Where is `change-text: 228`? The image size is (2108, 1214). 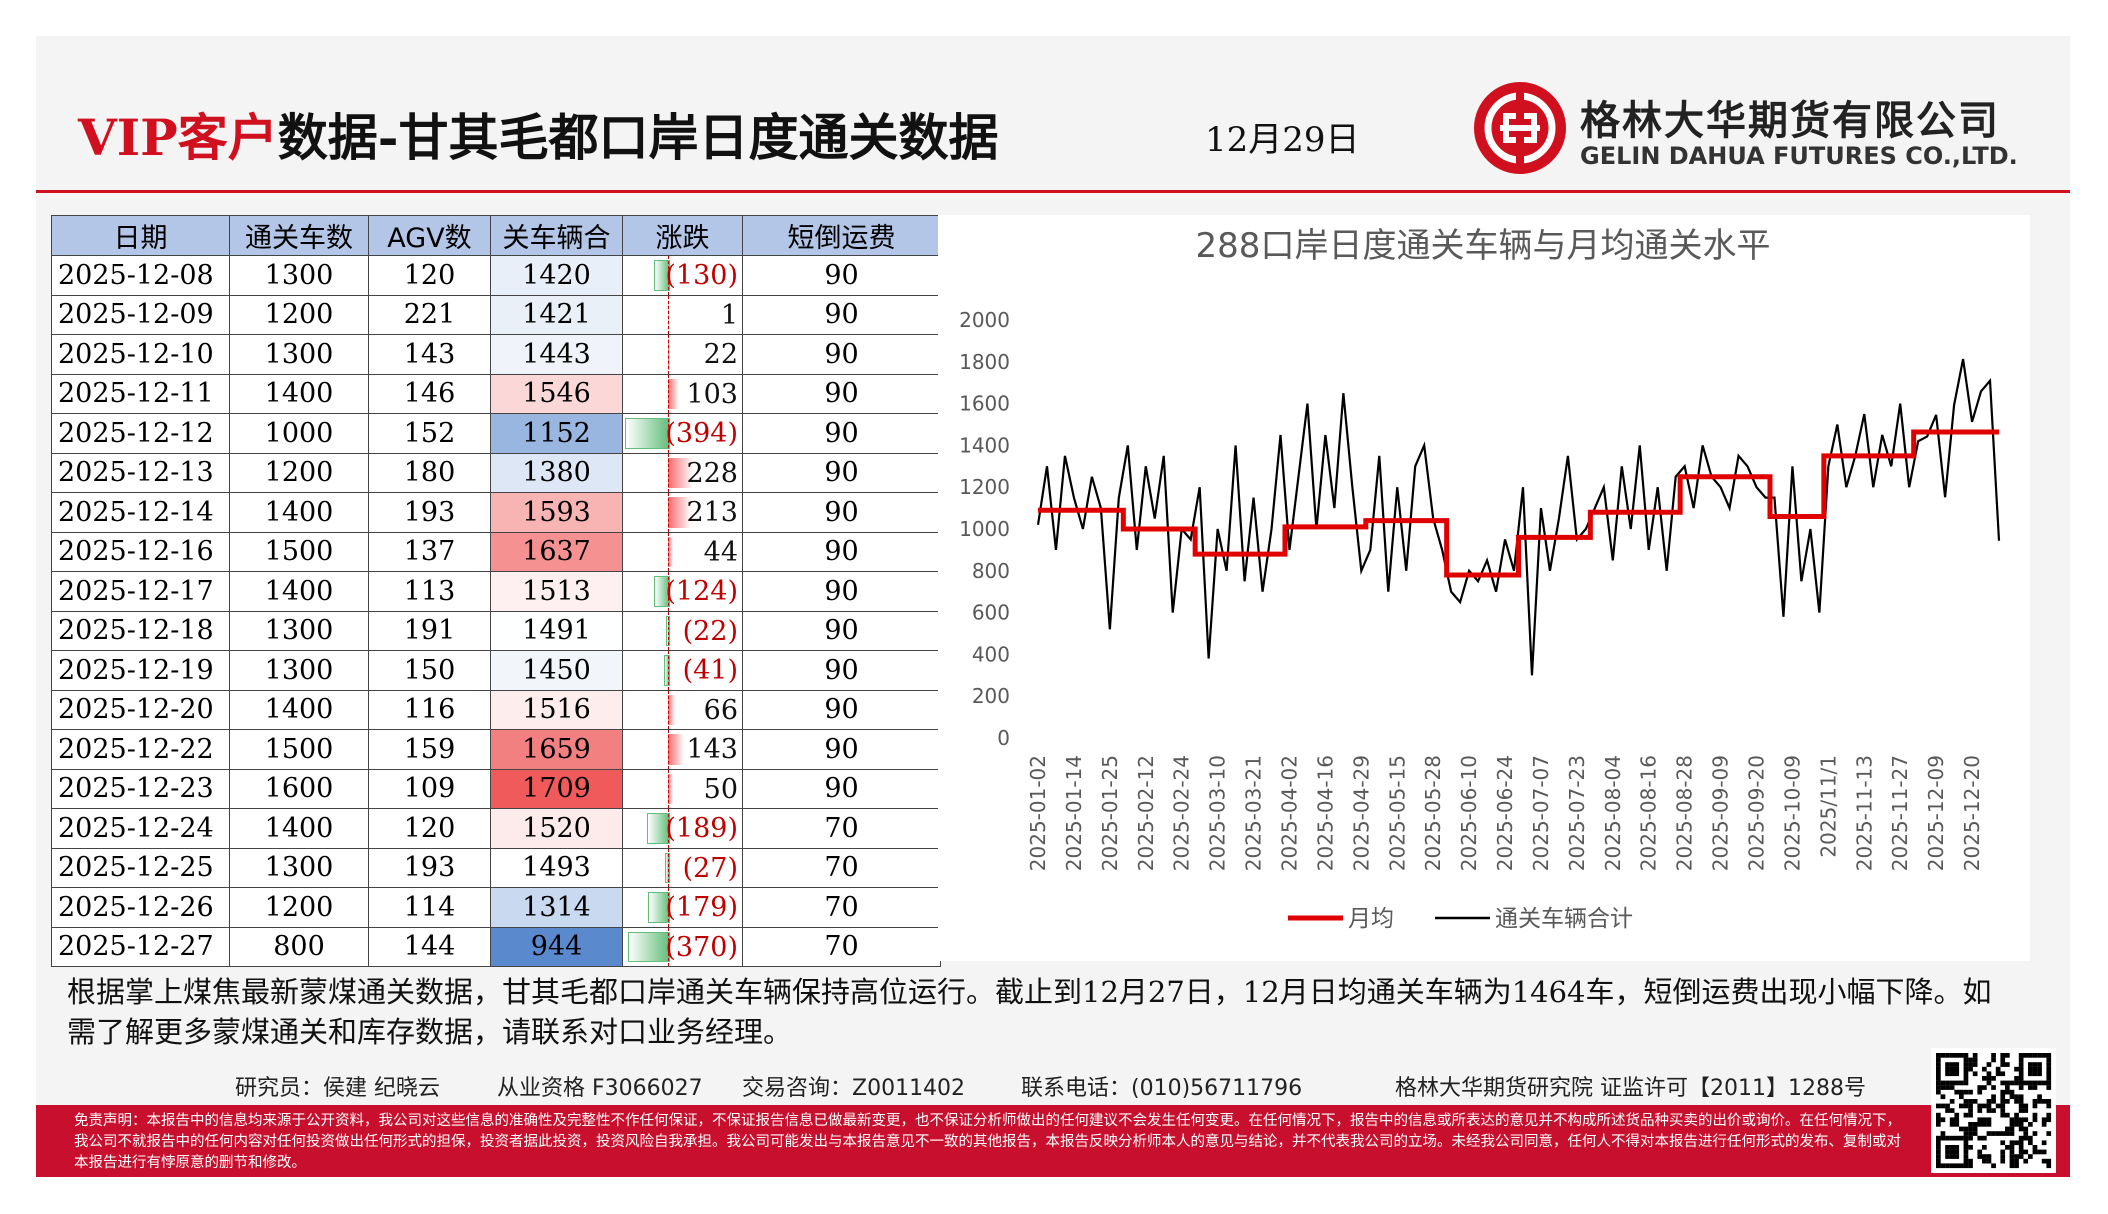 change-text: 228 is located at coordinates (712, 473).